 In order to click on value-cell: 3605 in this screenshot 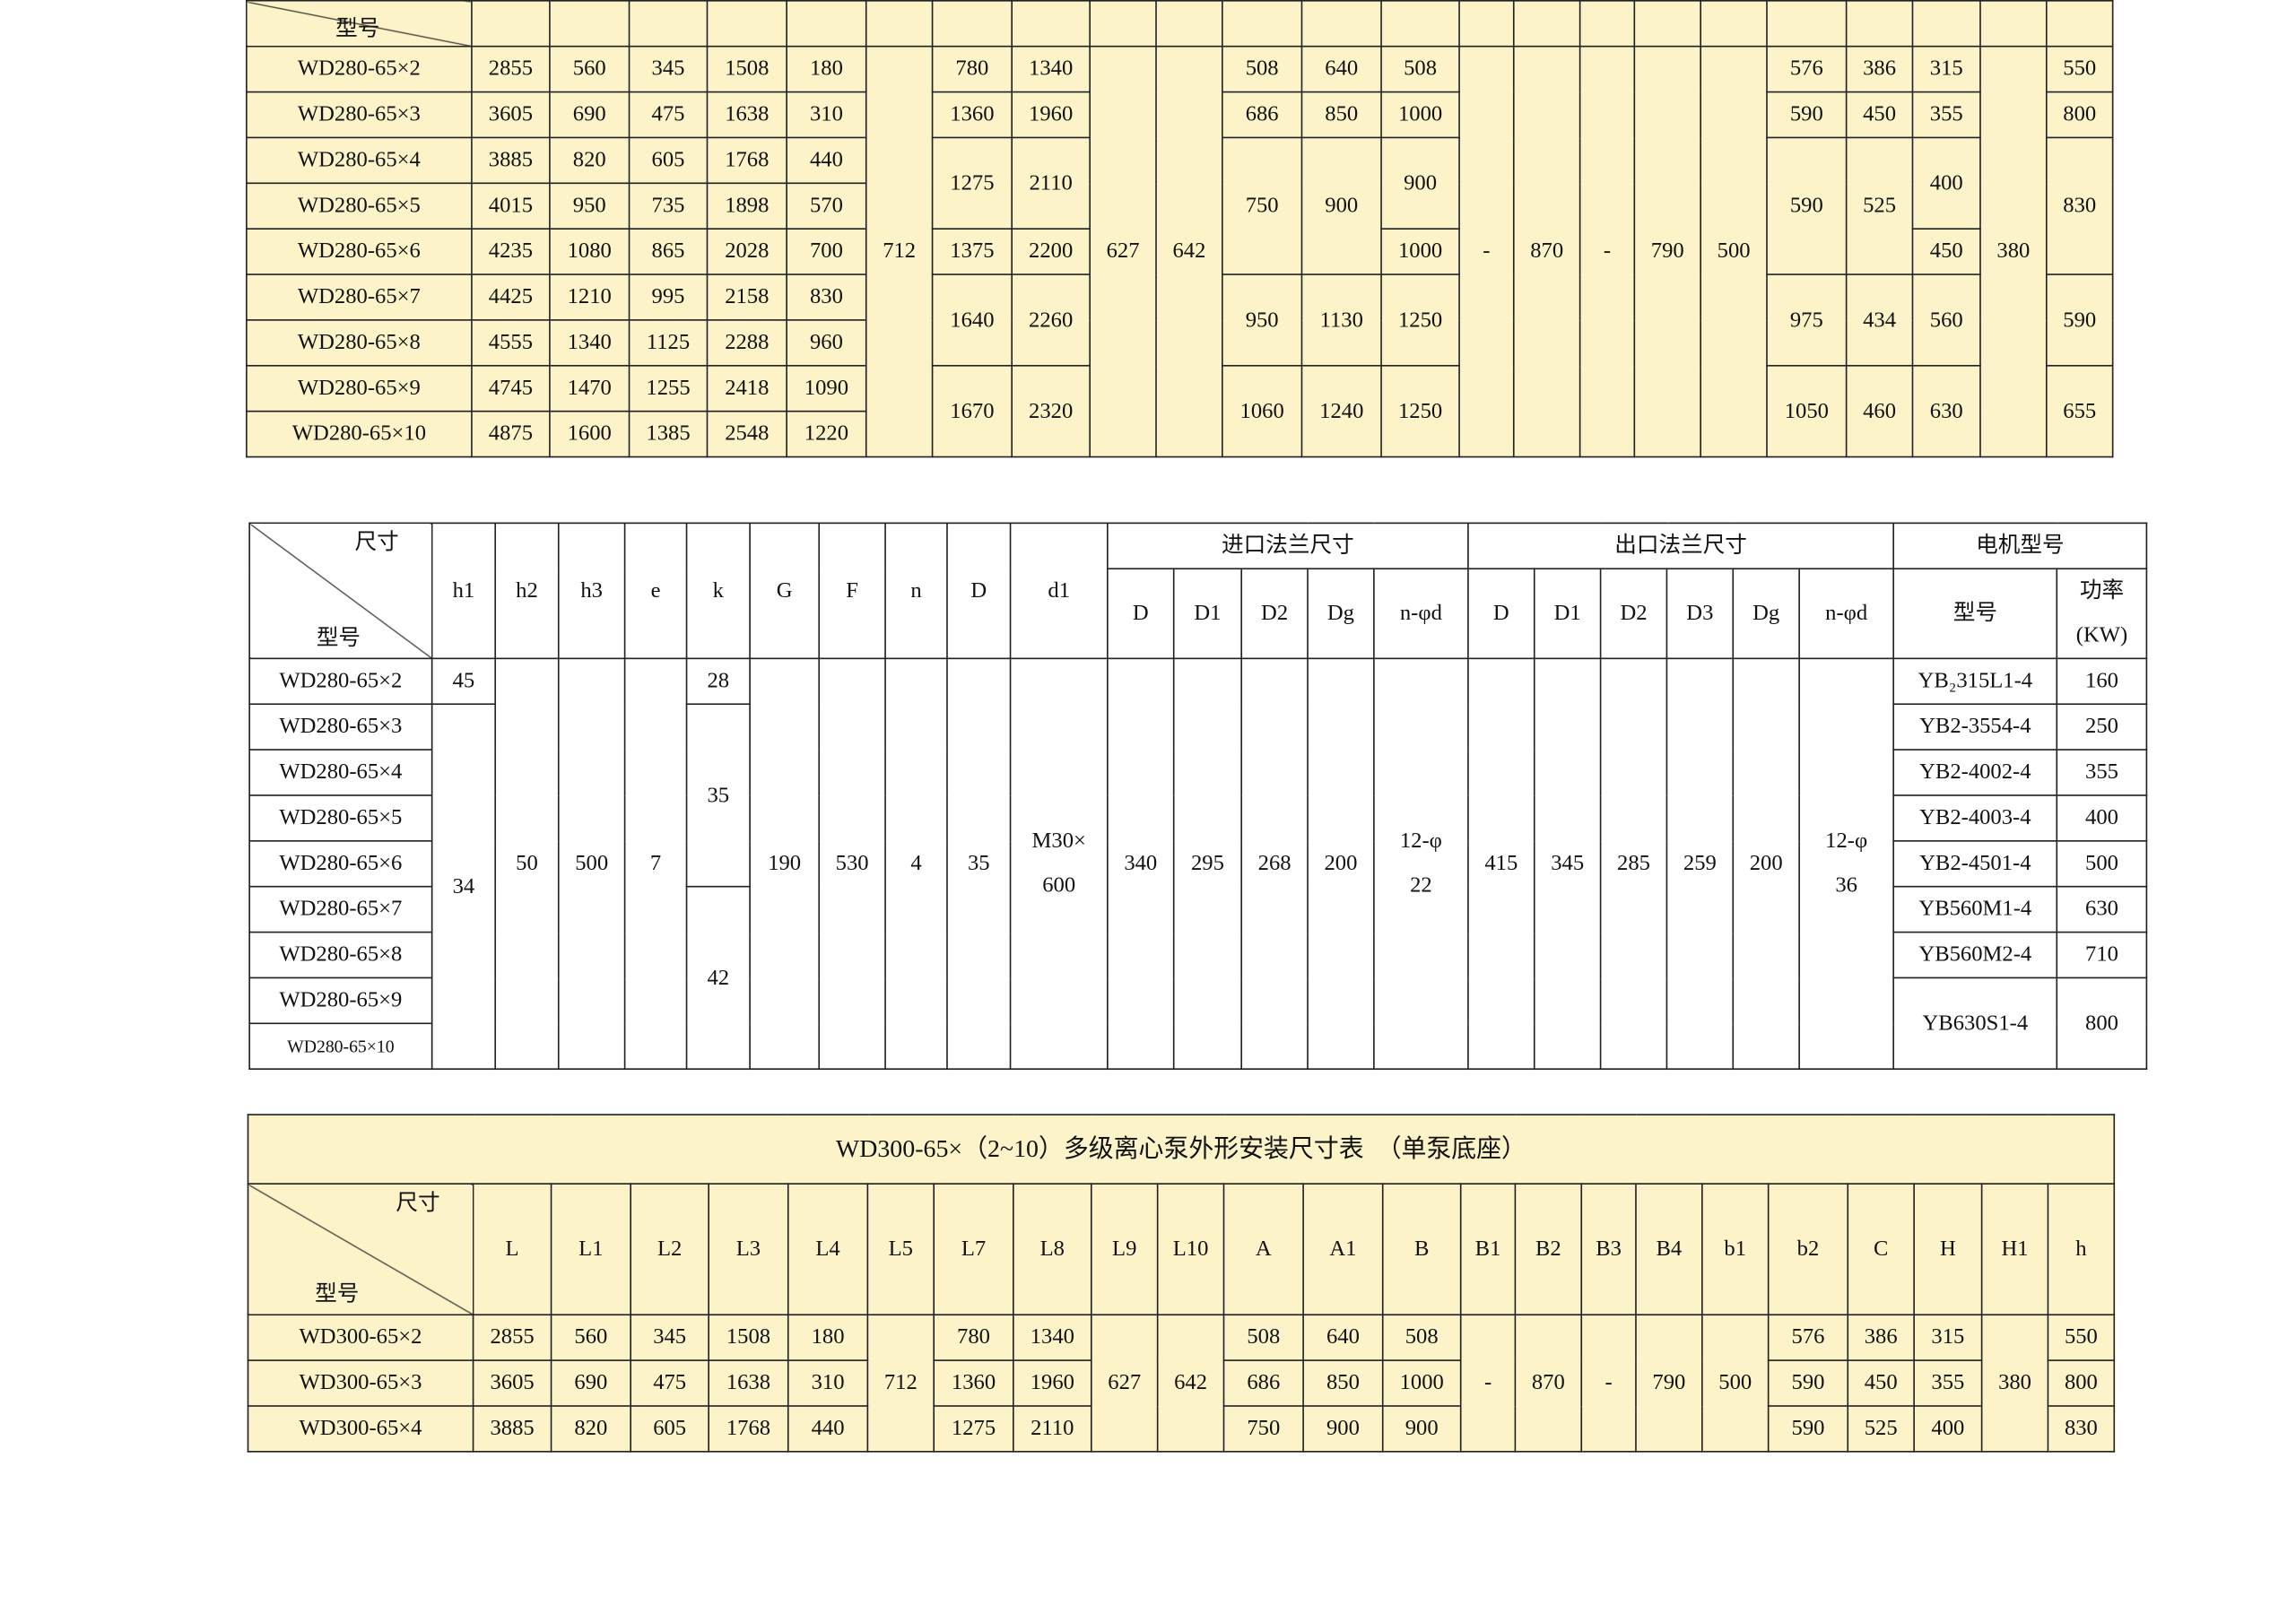, I will do `click(511, 115)`.